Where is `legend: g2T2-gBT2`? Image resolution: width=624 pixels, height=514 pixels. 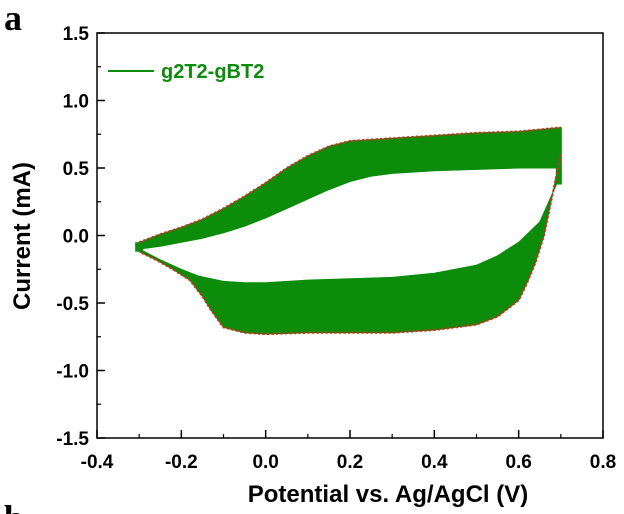
legend: g2T2-gBT2 is located at coordinates (186, 72).